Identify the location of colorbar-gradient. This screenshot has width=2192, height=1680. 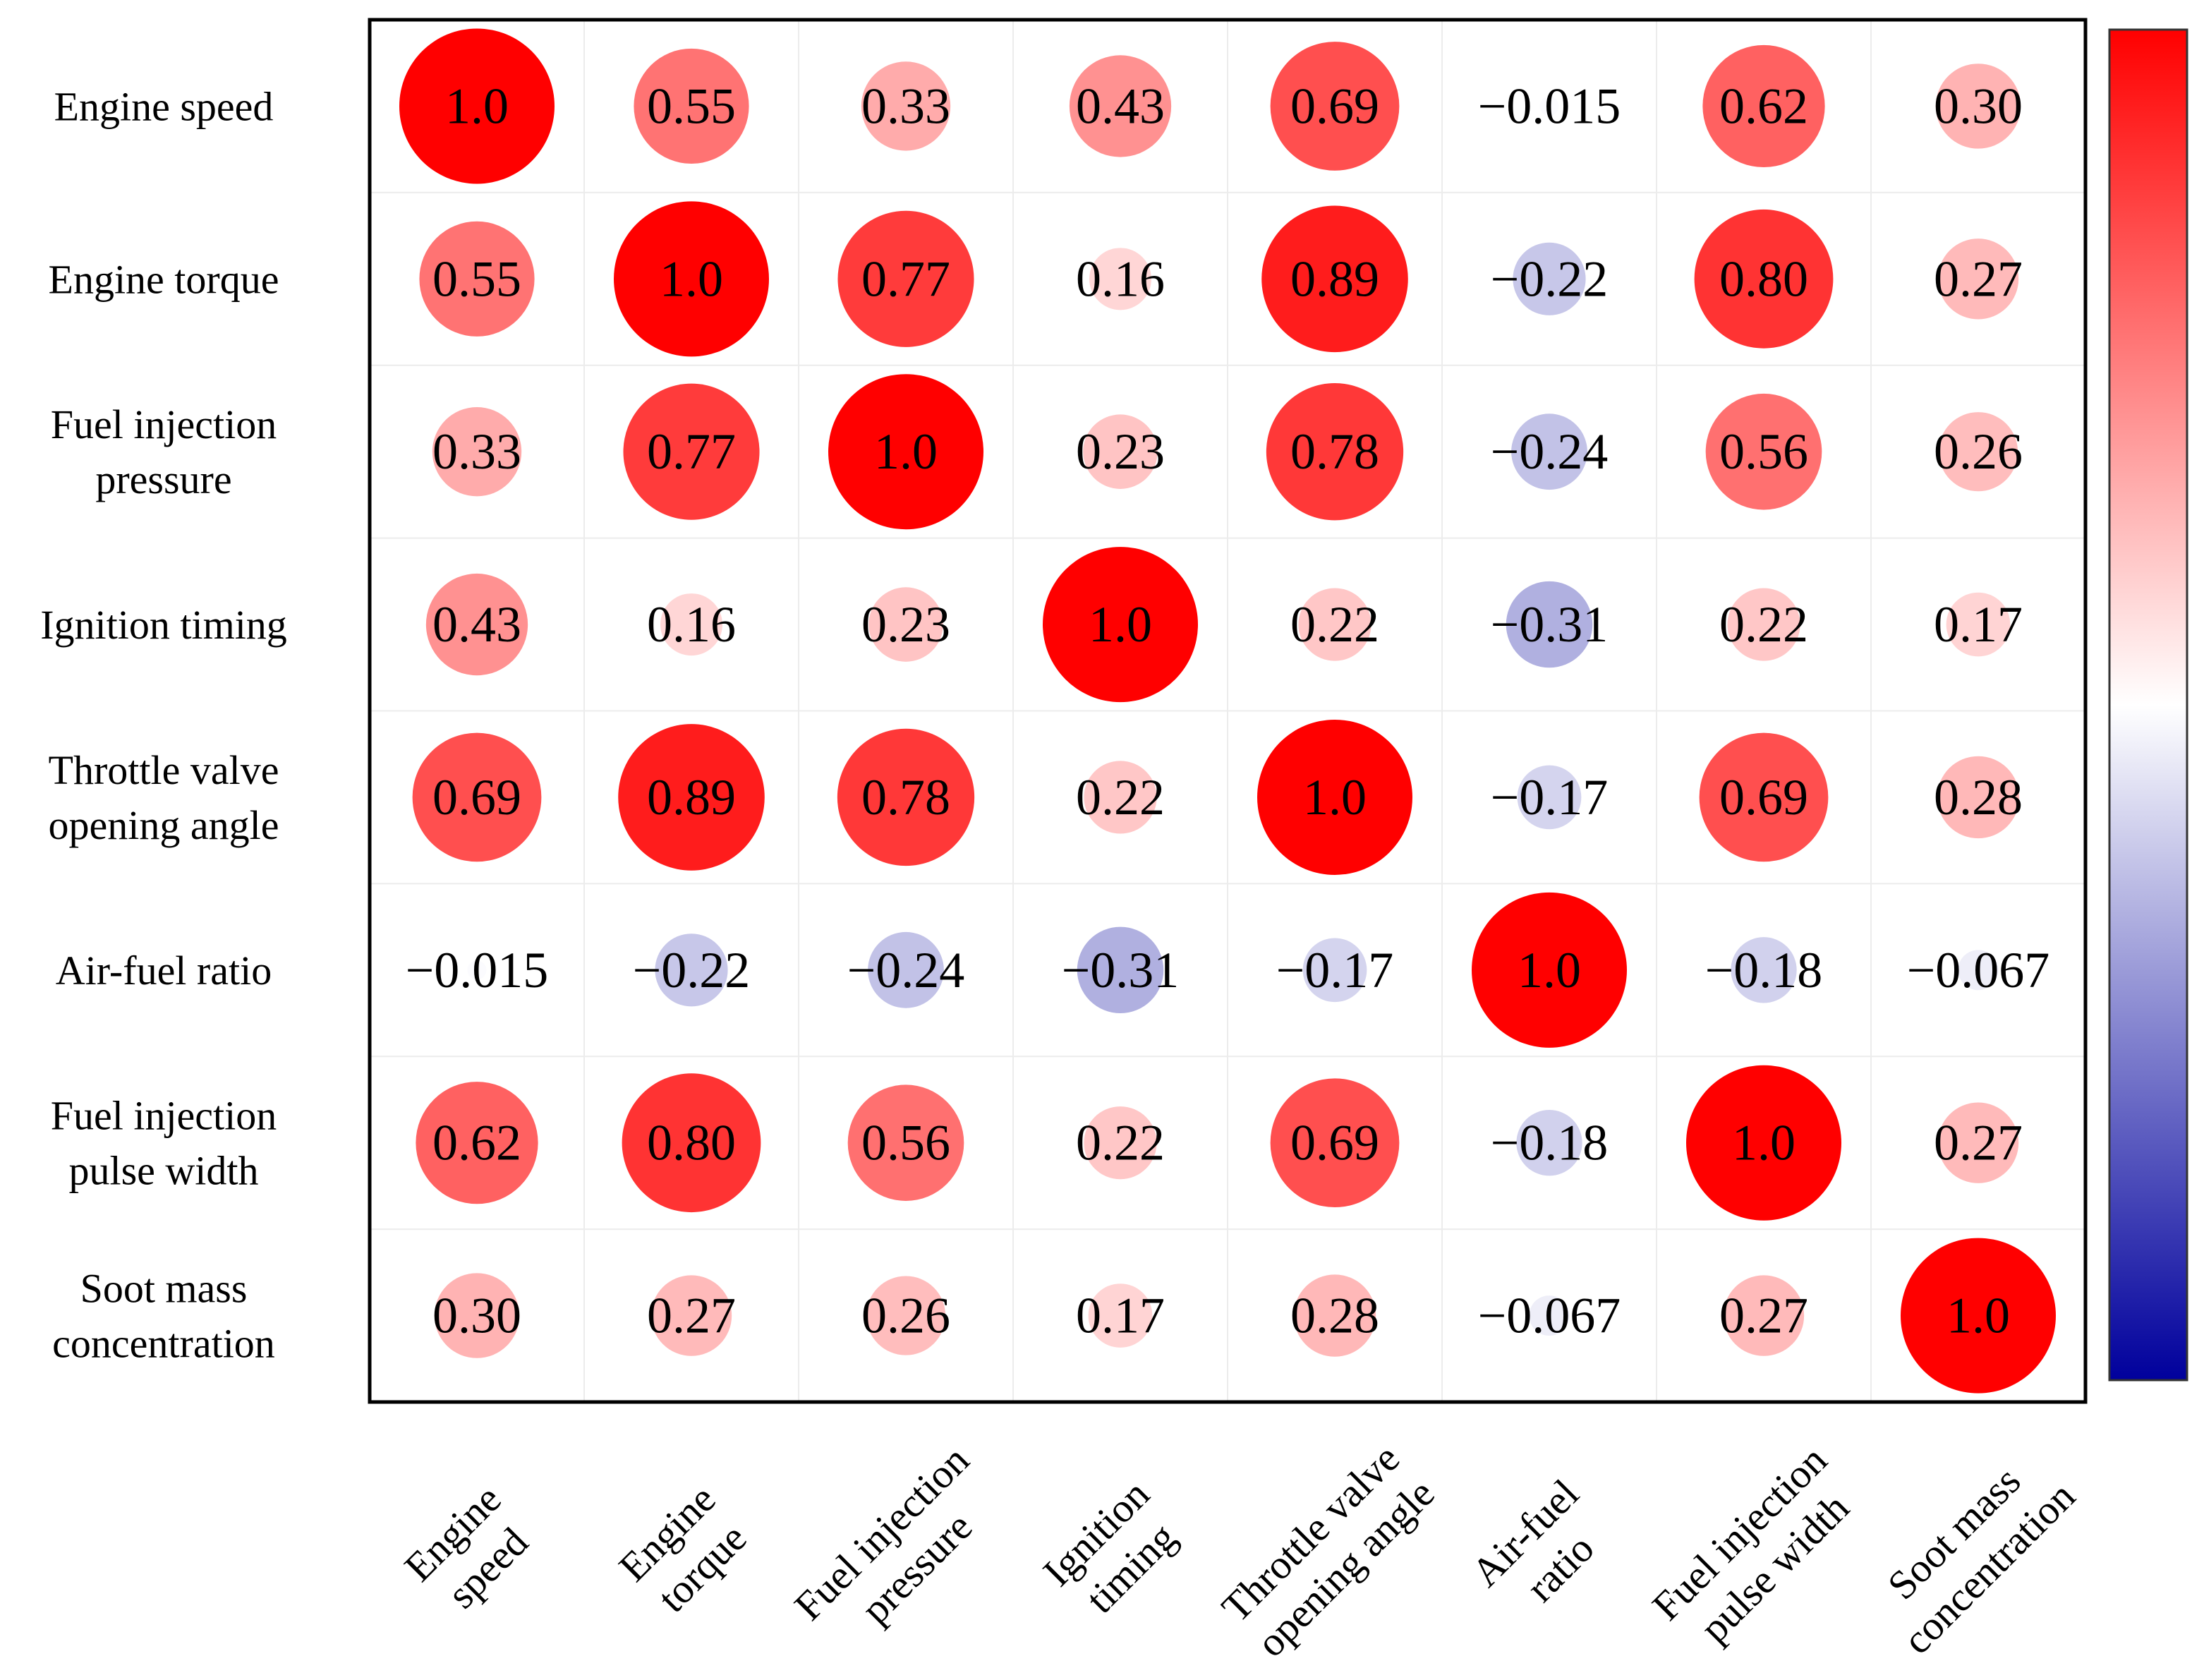
(2148, 705).